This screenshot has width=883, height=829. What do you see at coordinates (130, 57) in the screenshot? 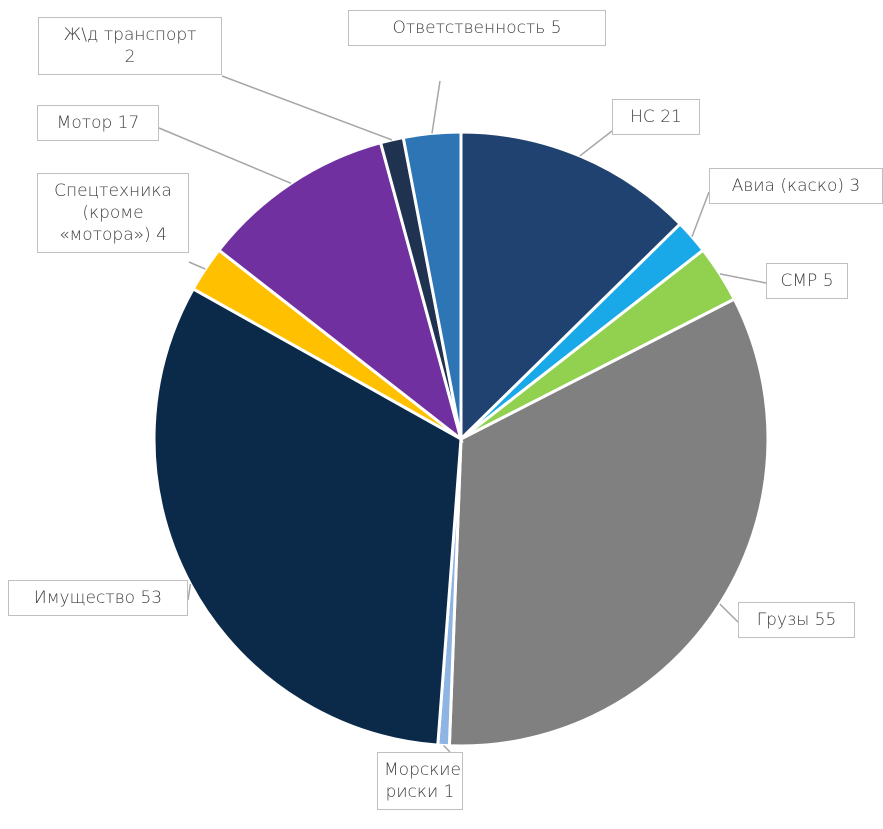
I see `label-value: 2` at bounding box center [130, 57].